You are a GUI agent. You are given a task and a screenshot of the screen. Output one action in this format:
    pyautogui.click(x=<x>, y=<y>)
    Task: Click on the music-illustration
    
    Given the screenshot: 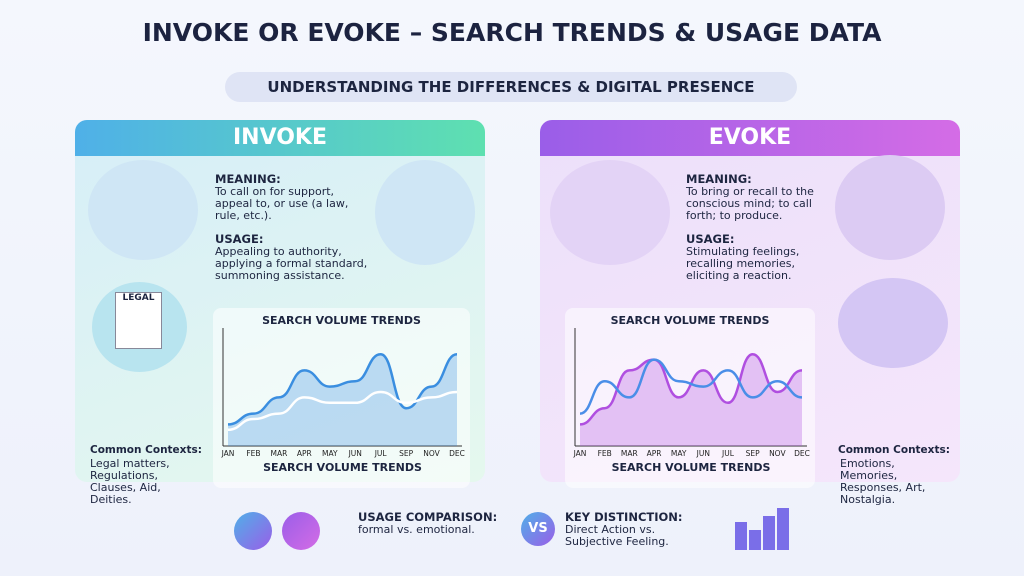 What is the action you would take?
    pyautogui.click(x=893, y=323)
    